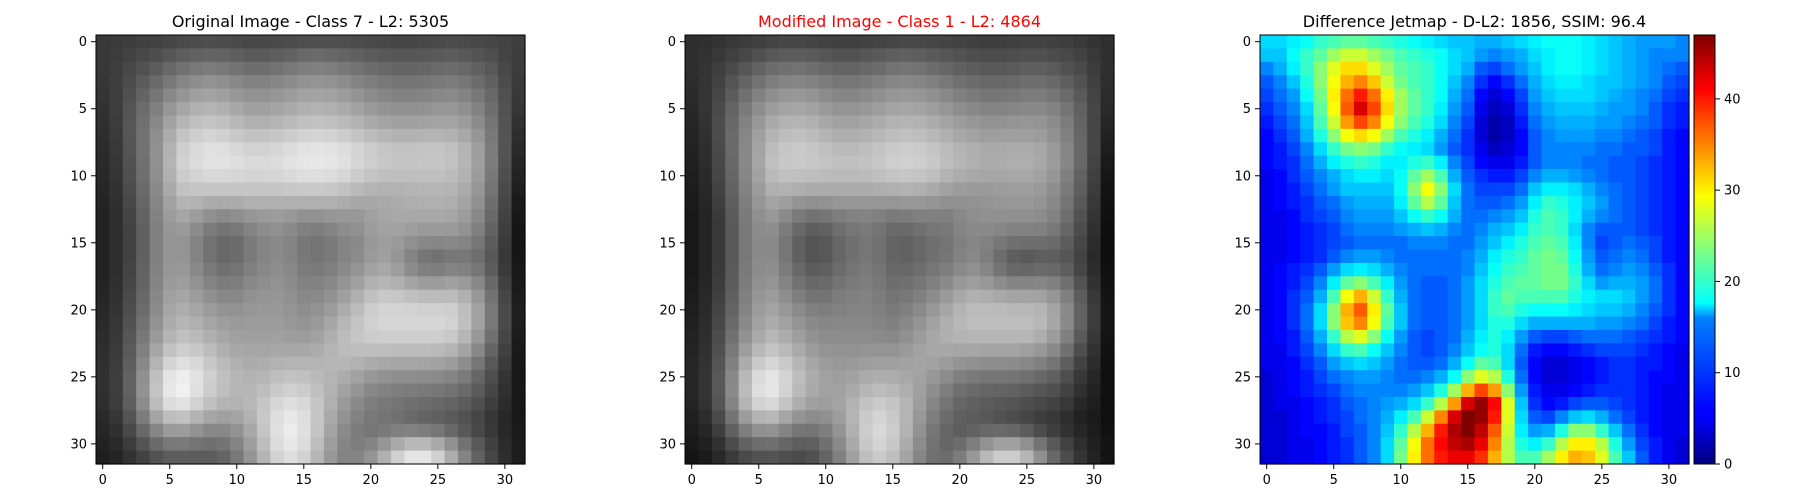 The width and height of the screenshot is (1800, 500). What do you see at coordinates (667, 377) in the screenshot?
I see `y-tick-label: 25` at bounding box center [667, 377].